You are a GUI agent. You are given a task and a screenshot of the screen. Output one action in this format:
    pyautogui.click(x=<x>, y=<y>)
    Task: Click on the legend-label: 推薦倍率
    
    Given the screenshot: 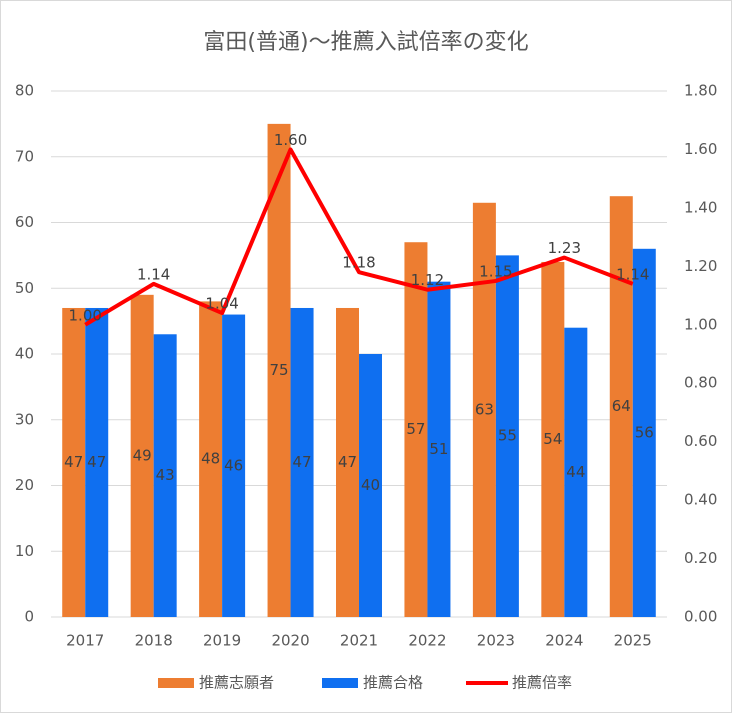 What is the action you would take?
    pyautogui.click(x=542, y=683)
    